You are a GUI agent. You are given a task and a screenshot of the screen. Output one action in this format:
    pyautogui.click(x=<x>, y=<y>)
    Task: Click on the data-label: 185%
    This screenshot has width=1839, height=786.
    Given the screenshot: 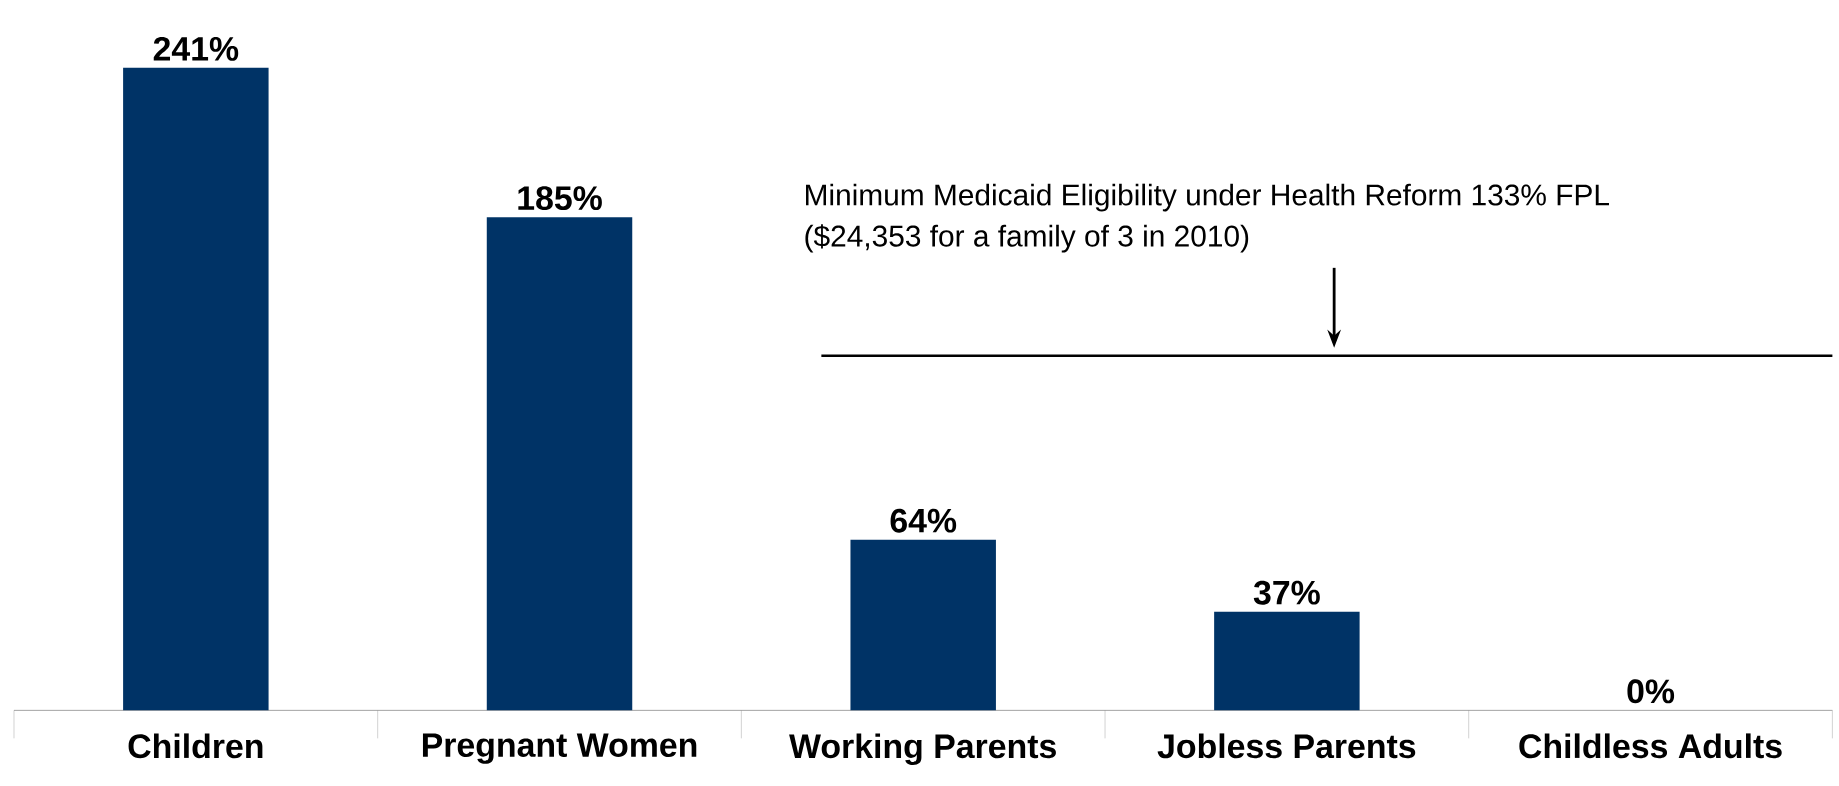 What is the action you would take?
    pyautogui.click(x=560, y=197)
    